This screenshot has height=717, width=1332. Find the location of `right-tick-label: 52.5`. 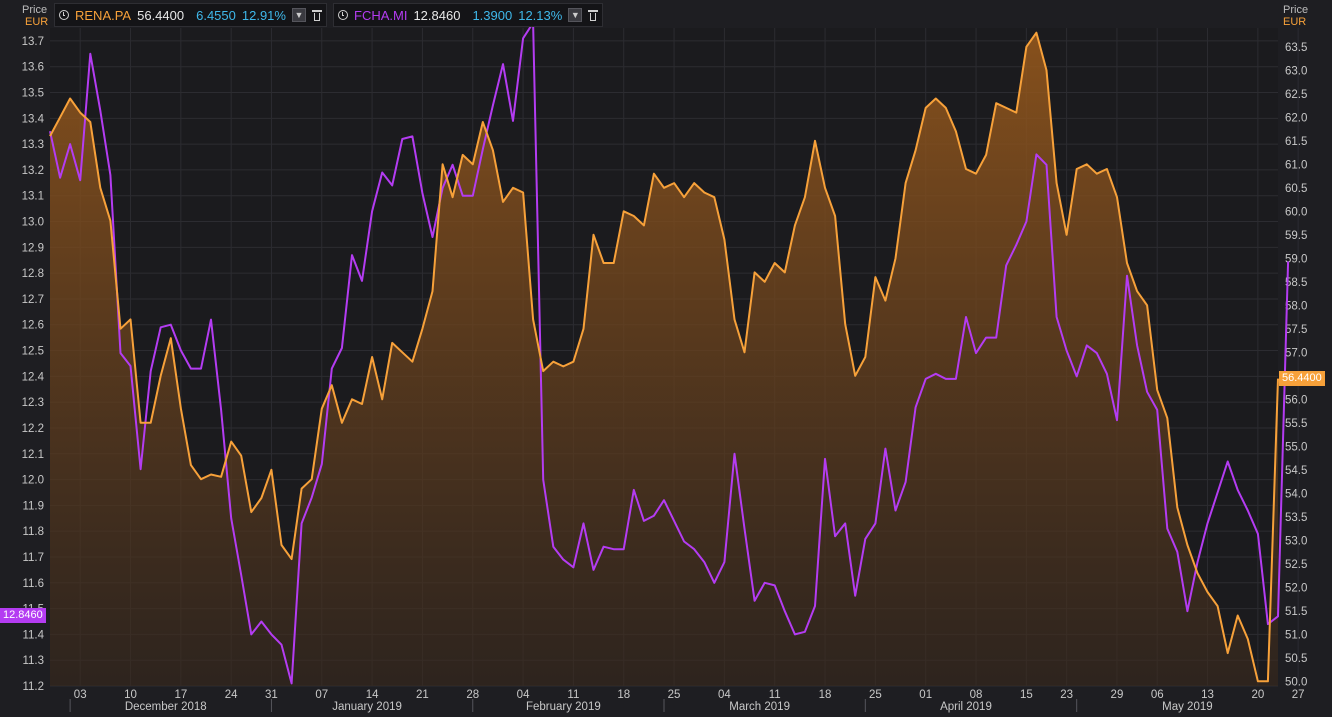

right-tick-label: 52.5 is located at coordinates (1296, 565).